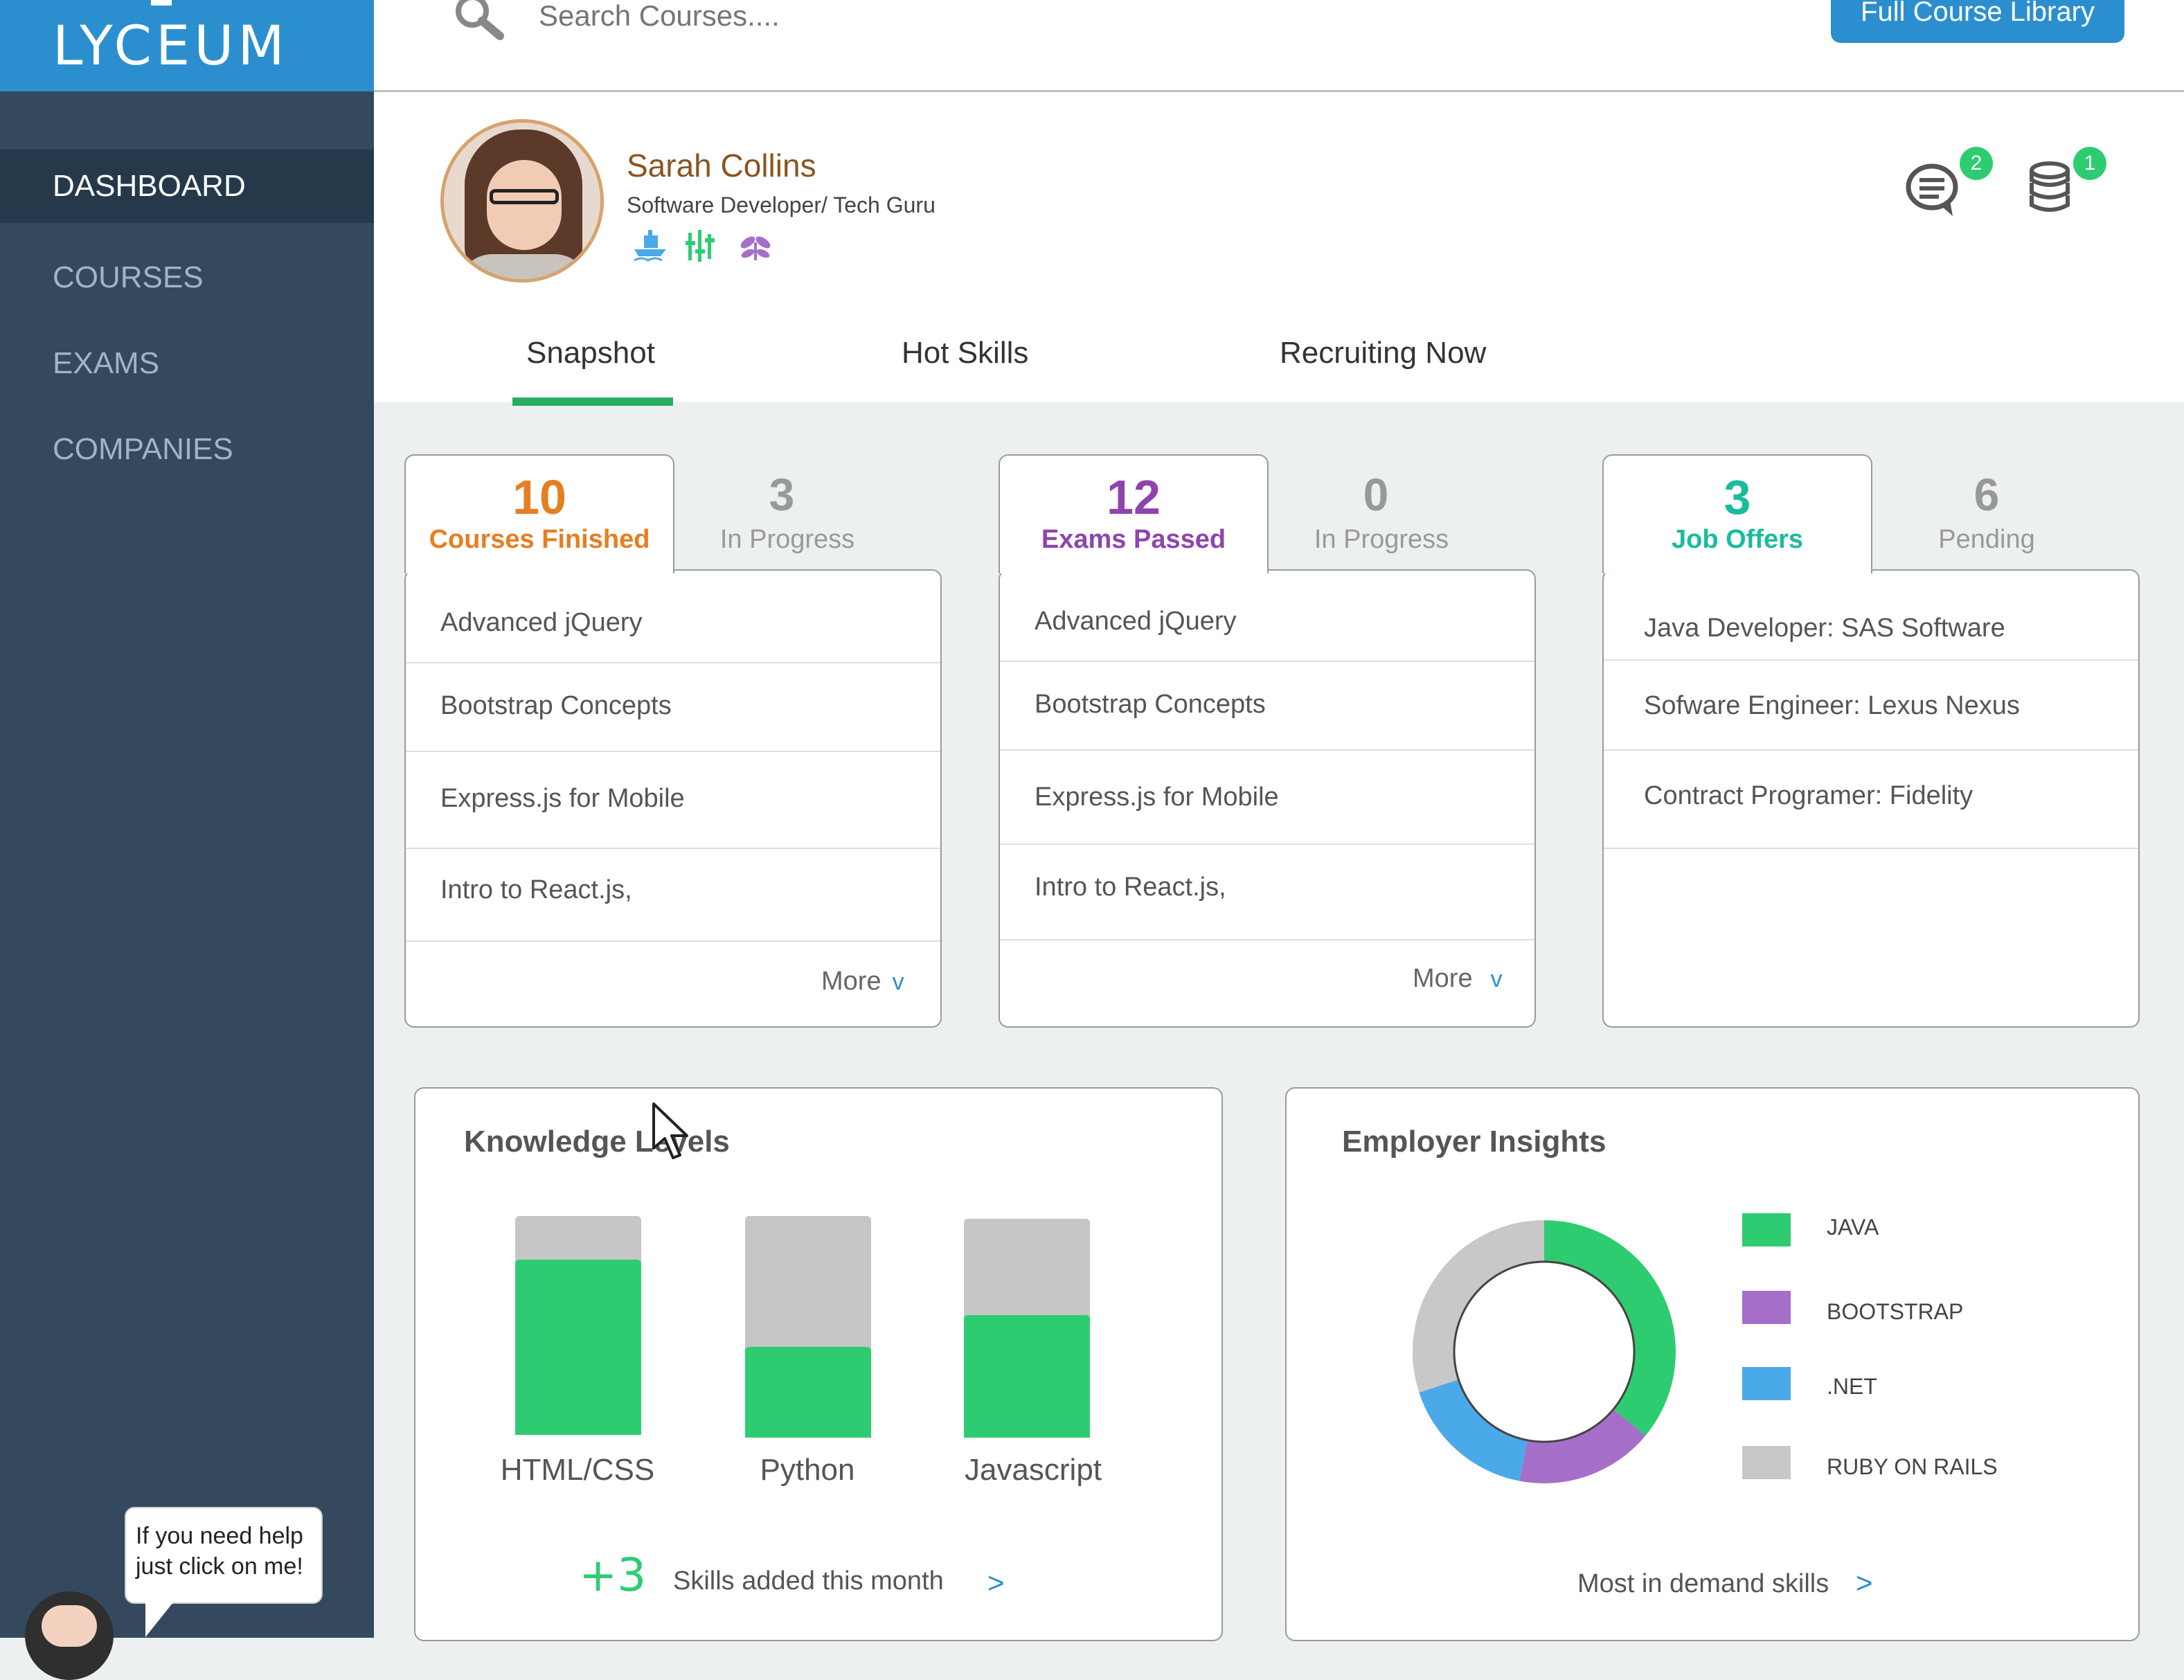 The image size is (2184, 1680). I want to click on help-bubble-tail, so click(159, 1619).